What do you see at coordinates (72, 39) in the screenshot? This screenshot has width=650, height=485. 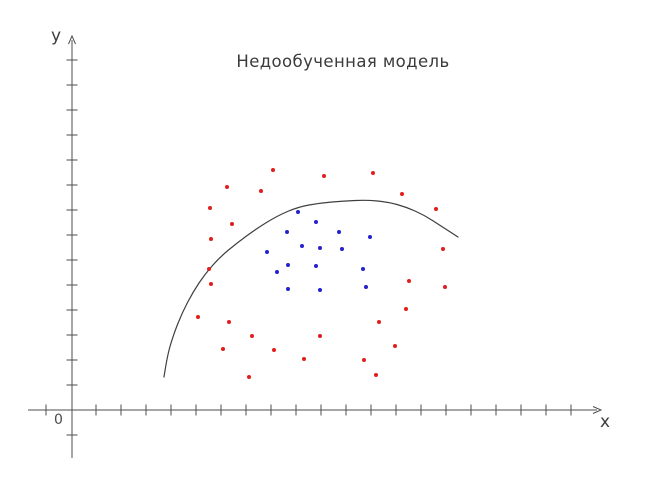 I see `y-axis-arrow-icon` at bounding box center [72, 39].